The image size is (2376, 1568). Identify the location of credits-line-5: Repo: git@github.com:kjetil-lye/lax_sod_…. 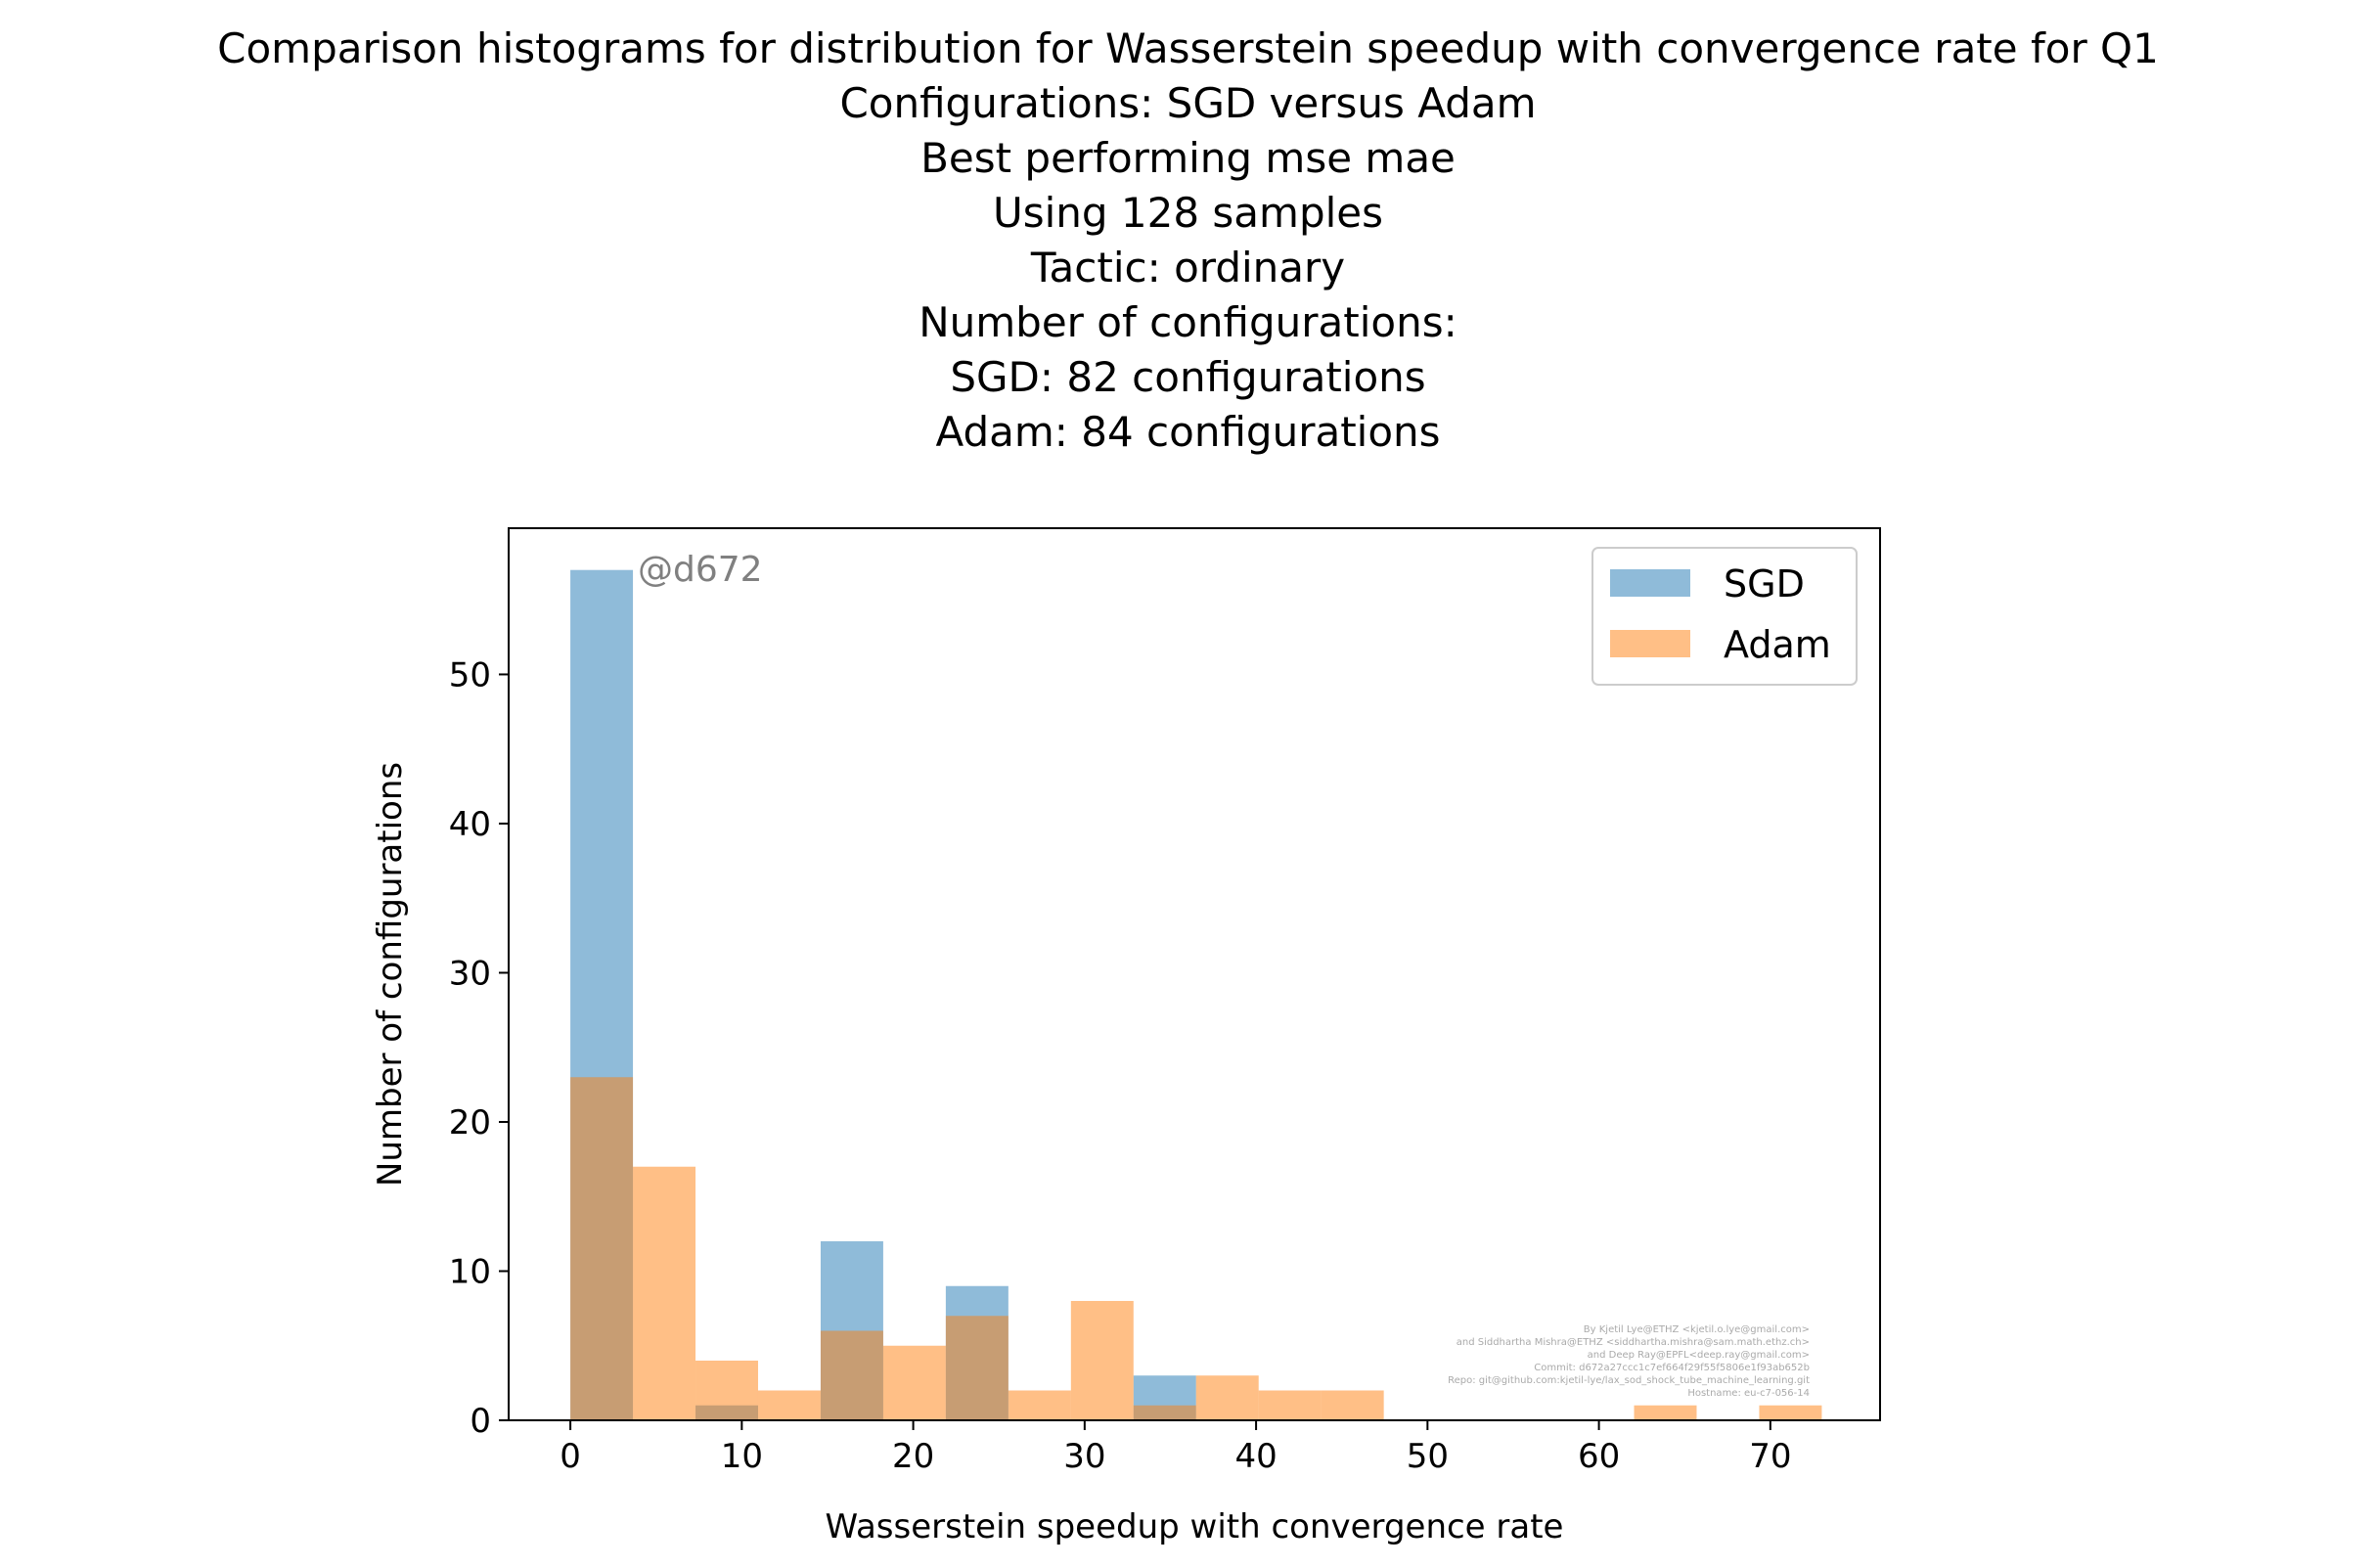
(1629, 1380).